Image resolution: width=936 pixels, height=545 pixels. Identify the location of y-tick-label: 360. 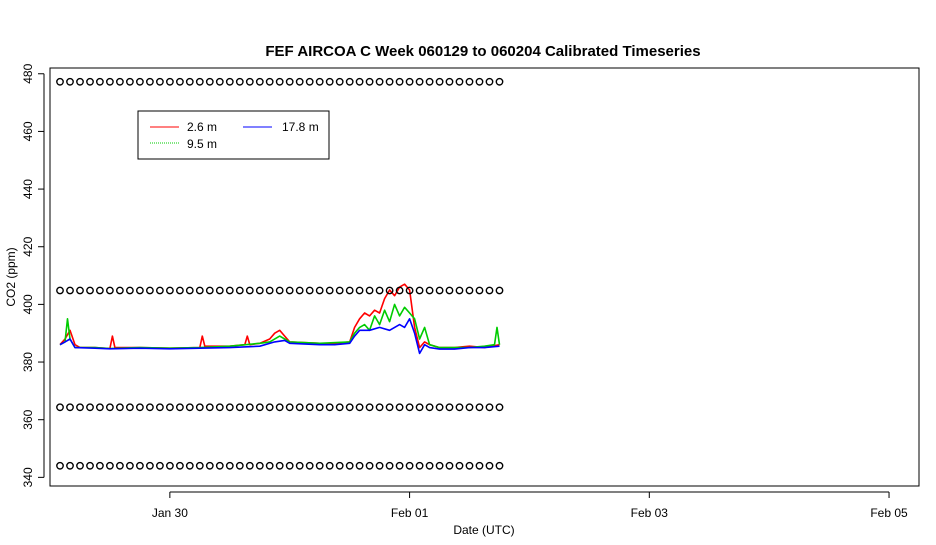
(28, 419).